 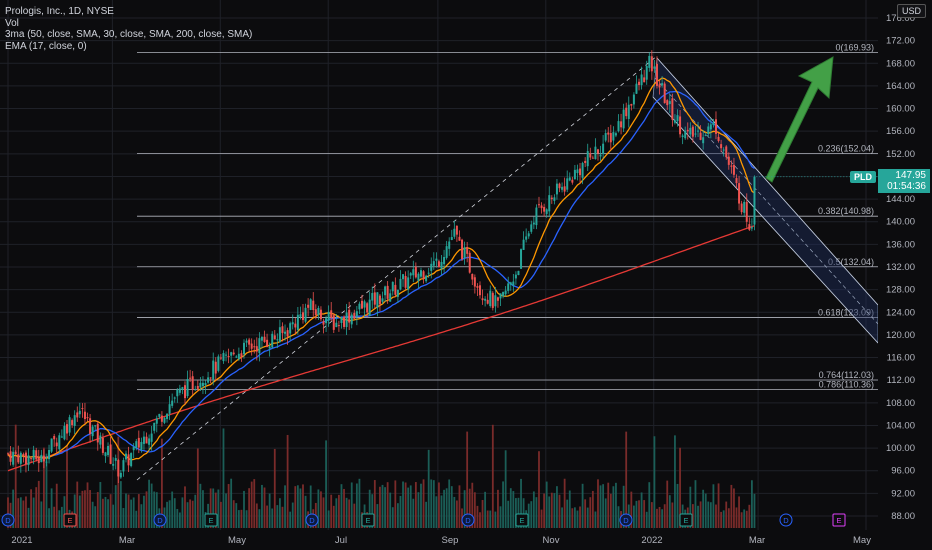 I want to click on price-tick-label: 132.00, so click(x=900, y=267).